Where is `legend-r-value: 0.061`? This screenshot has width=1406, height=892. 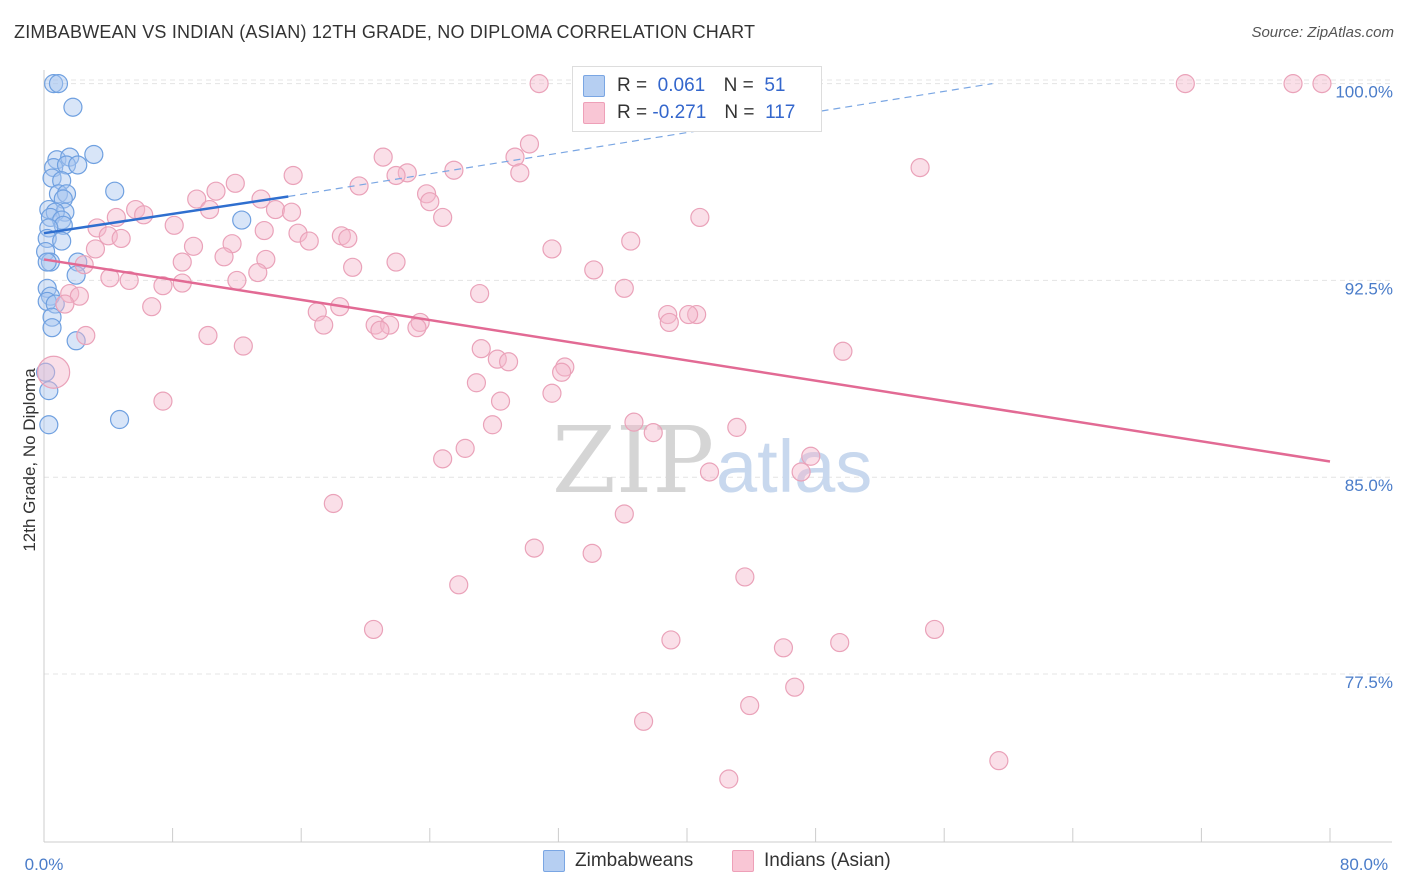 legend-r-value: 0.061 is located at coordinates (681, 86).